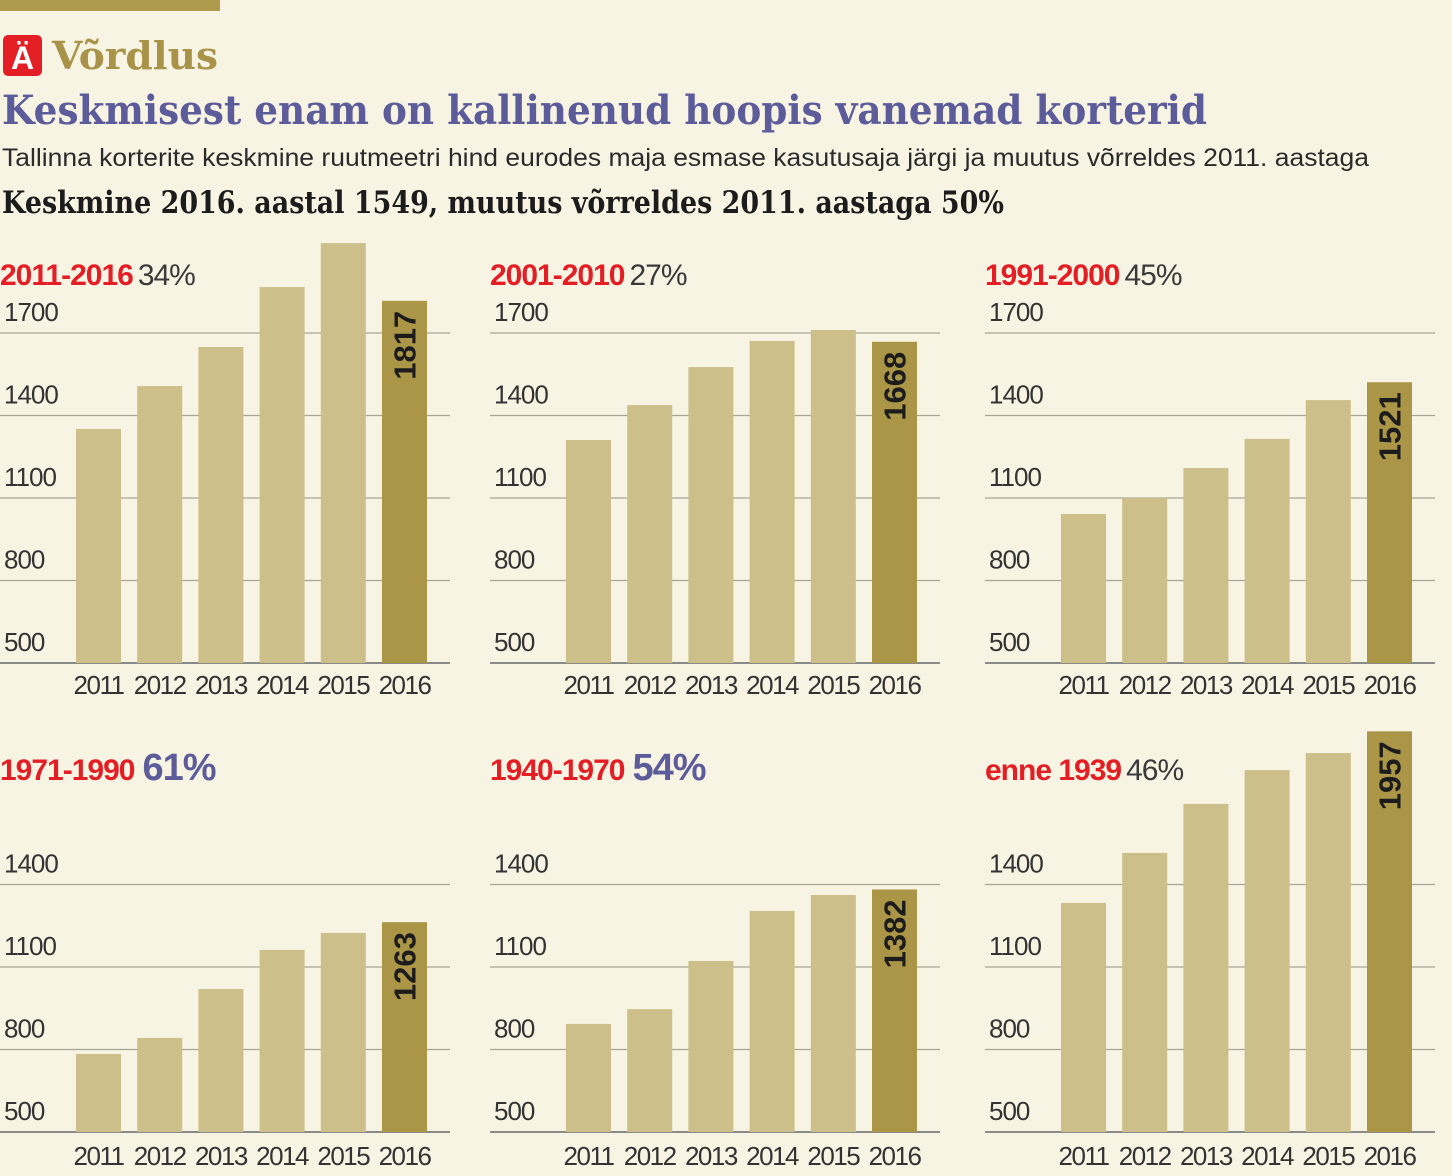  I want to click on chart-change: 27%, so click(657, 275).